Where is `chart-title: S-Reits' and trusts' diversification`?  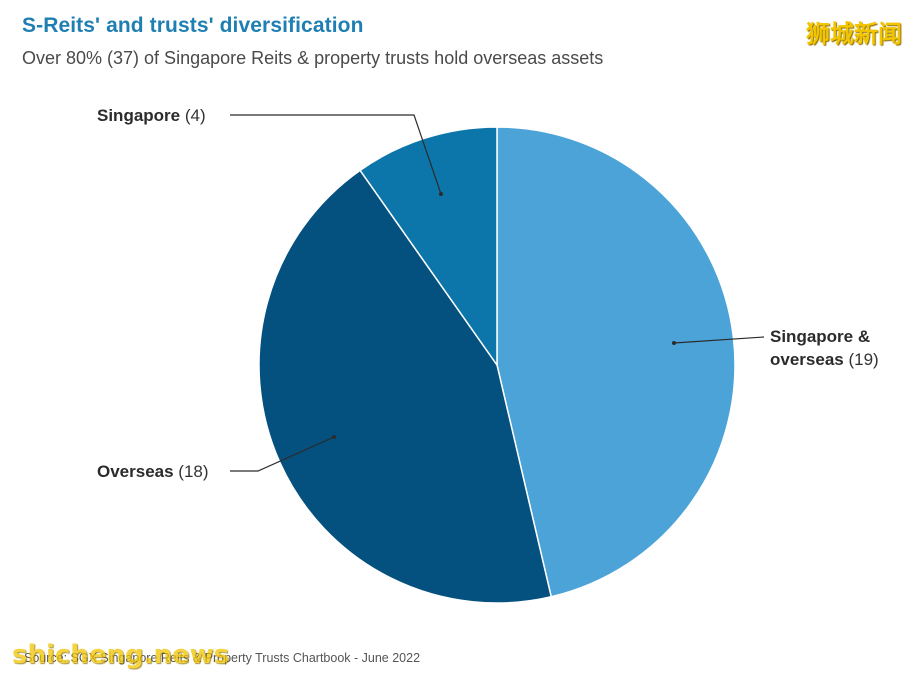
chart-title: S-Reits' and trusts' diversification is located at coordinates (193, 25).